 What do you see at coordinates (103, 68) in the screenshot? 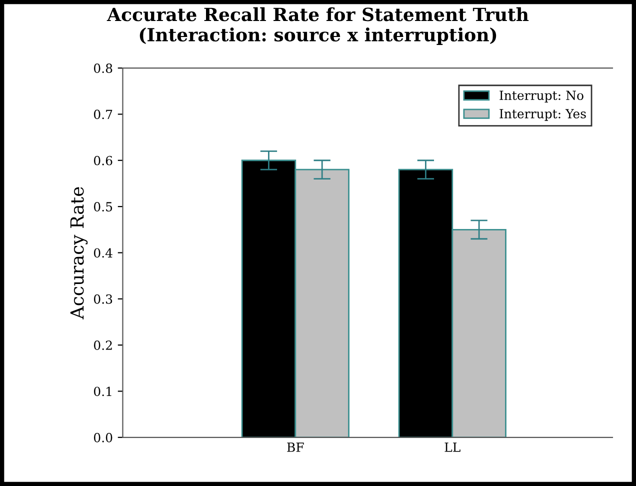
I see `y-tick-label: 0.8` at bounding box center [103, 68].